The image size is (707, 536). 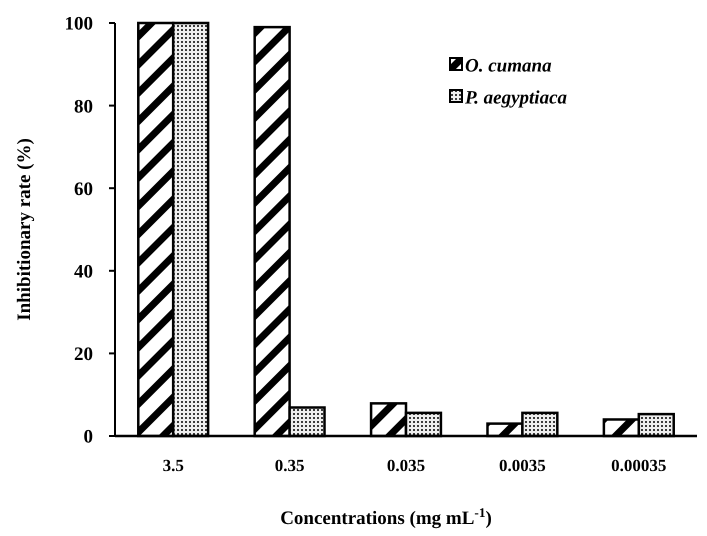 What do you see at coordinates (83, 355) in the screenshot?
I see `y-tick-label: 20` at bounding box center [83, 355].